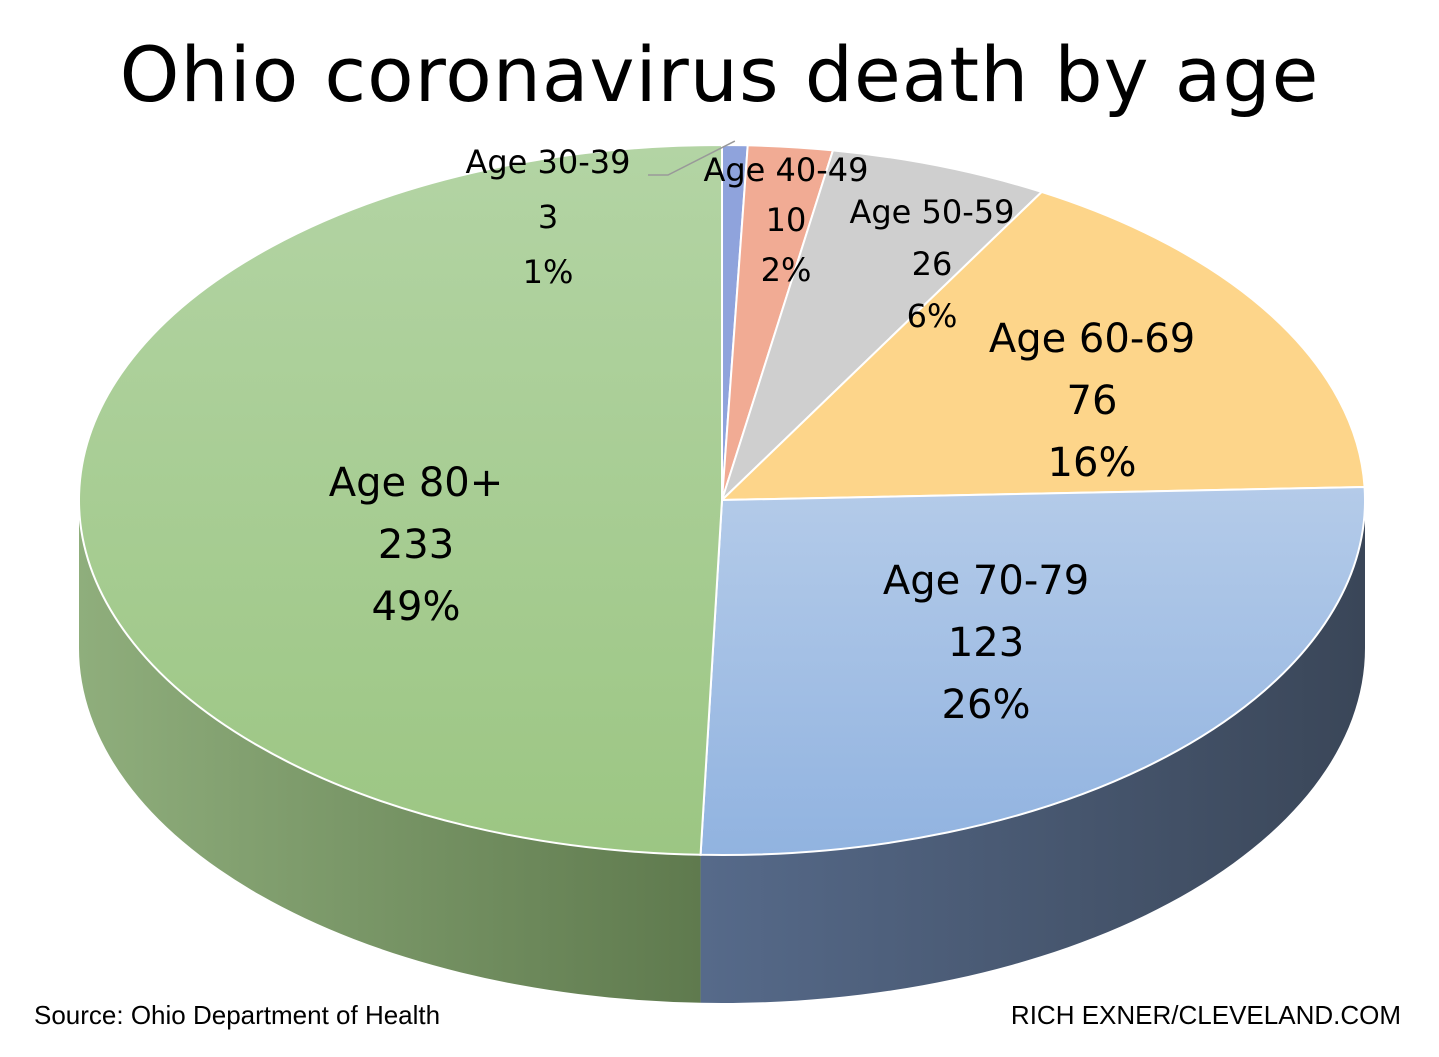  What do you see at coordinates (416, 607) in the screenshot?
I see `label-age-80--percent: 49%` at bounding box center [416, 607].